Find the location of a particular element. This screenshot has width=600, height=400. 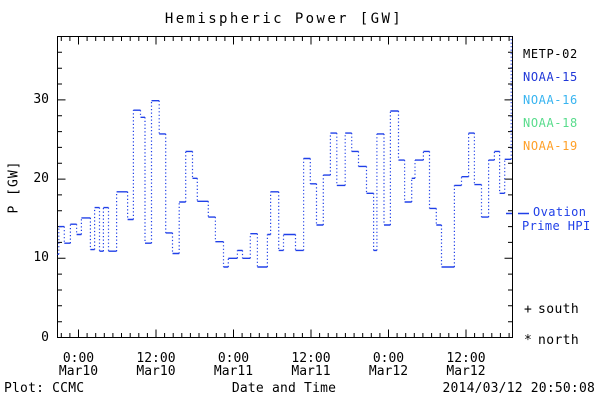

legend-item-noaa-16: NOAA-16 is located at coordinates (550, 100).